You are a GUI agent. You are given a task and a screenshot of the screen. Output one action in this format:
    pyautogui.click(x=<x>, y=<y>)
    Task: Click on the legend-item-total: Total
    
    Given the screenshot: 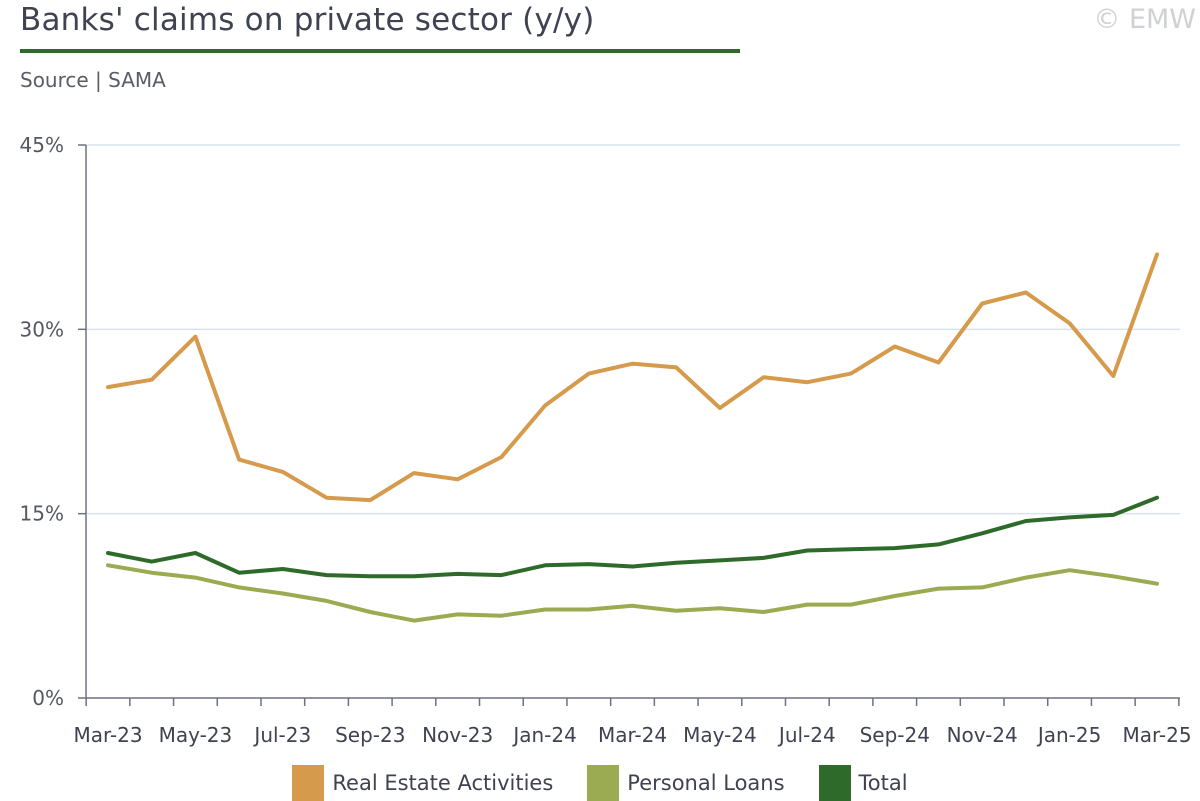 What is the action you would take?
    pyautogui.click(x=863, y=783)
    